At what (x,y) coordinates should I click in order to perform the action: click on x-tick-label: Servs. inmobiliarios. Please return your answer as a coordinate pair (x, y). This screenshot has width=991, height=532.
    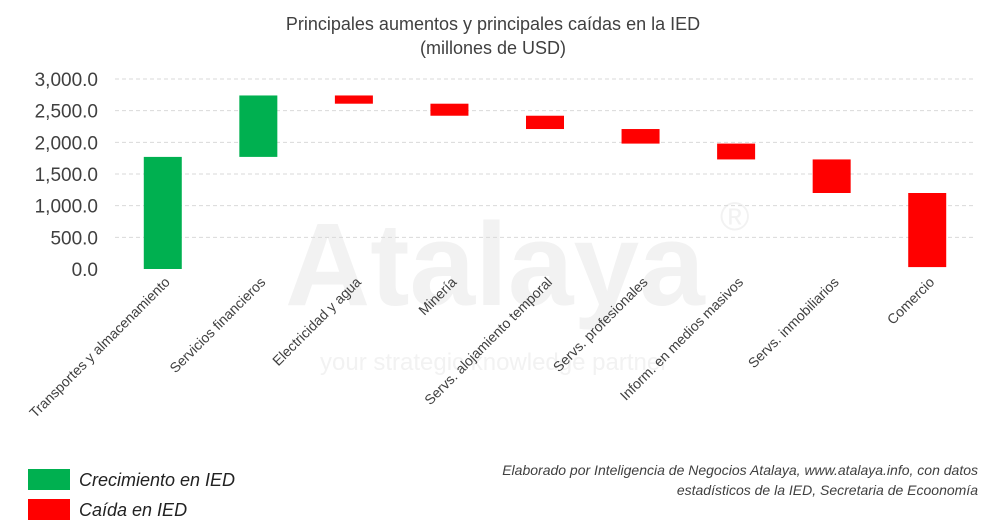
    Looking at the image, I should click on (793, 322).